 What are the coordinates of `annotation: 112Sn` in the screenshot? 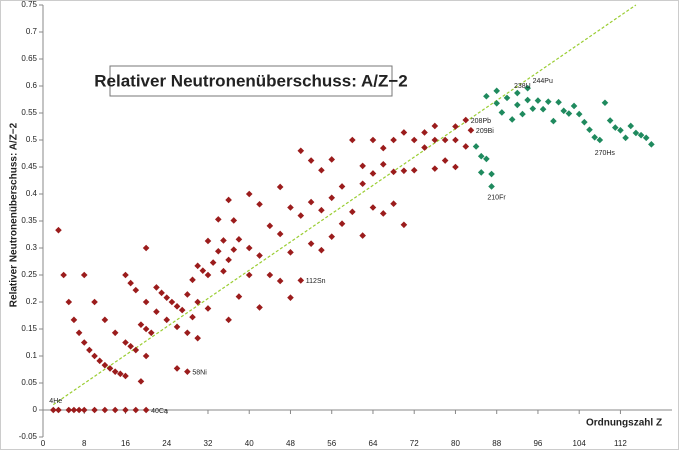 It's located at (316, 281).